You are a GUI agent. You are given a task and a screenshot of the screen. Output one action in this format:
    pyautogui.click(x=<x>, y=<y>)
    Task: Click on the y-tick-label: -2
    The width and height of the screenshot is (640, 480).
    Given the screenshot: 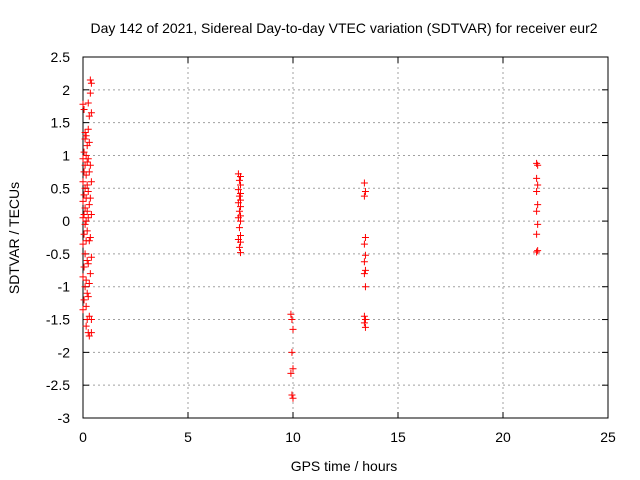 What is the action you would take?
    pyautogui.click(x=64, y=352)
    